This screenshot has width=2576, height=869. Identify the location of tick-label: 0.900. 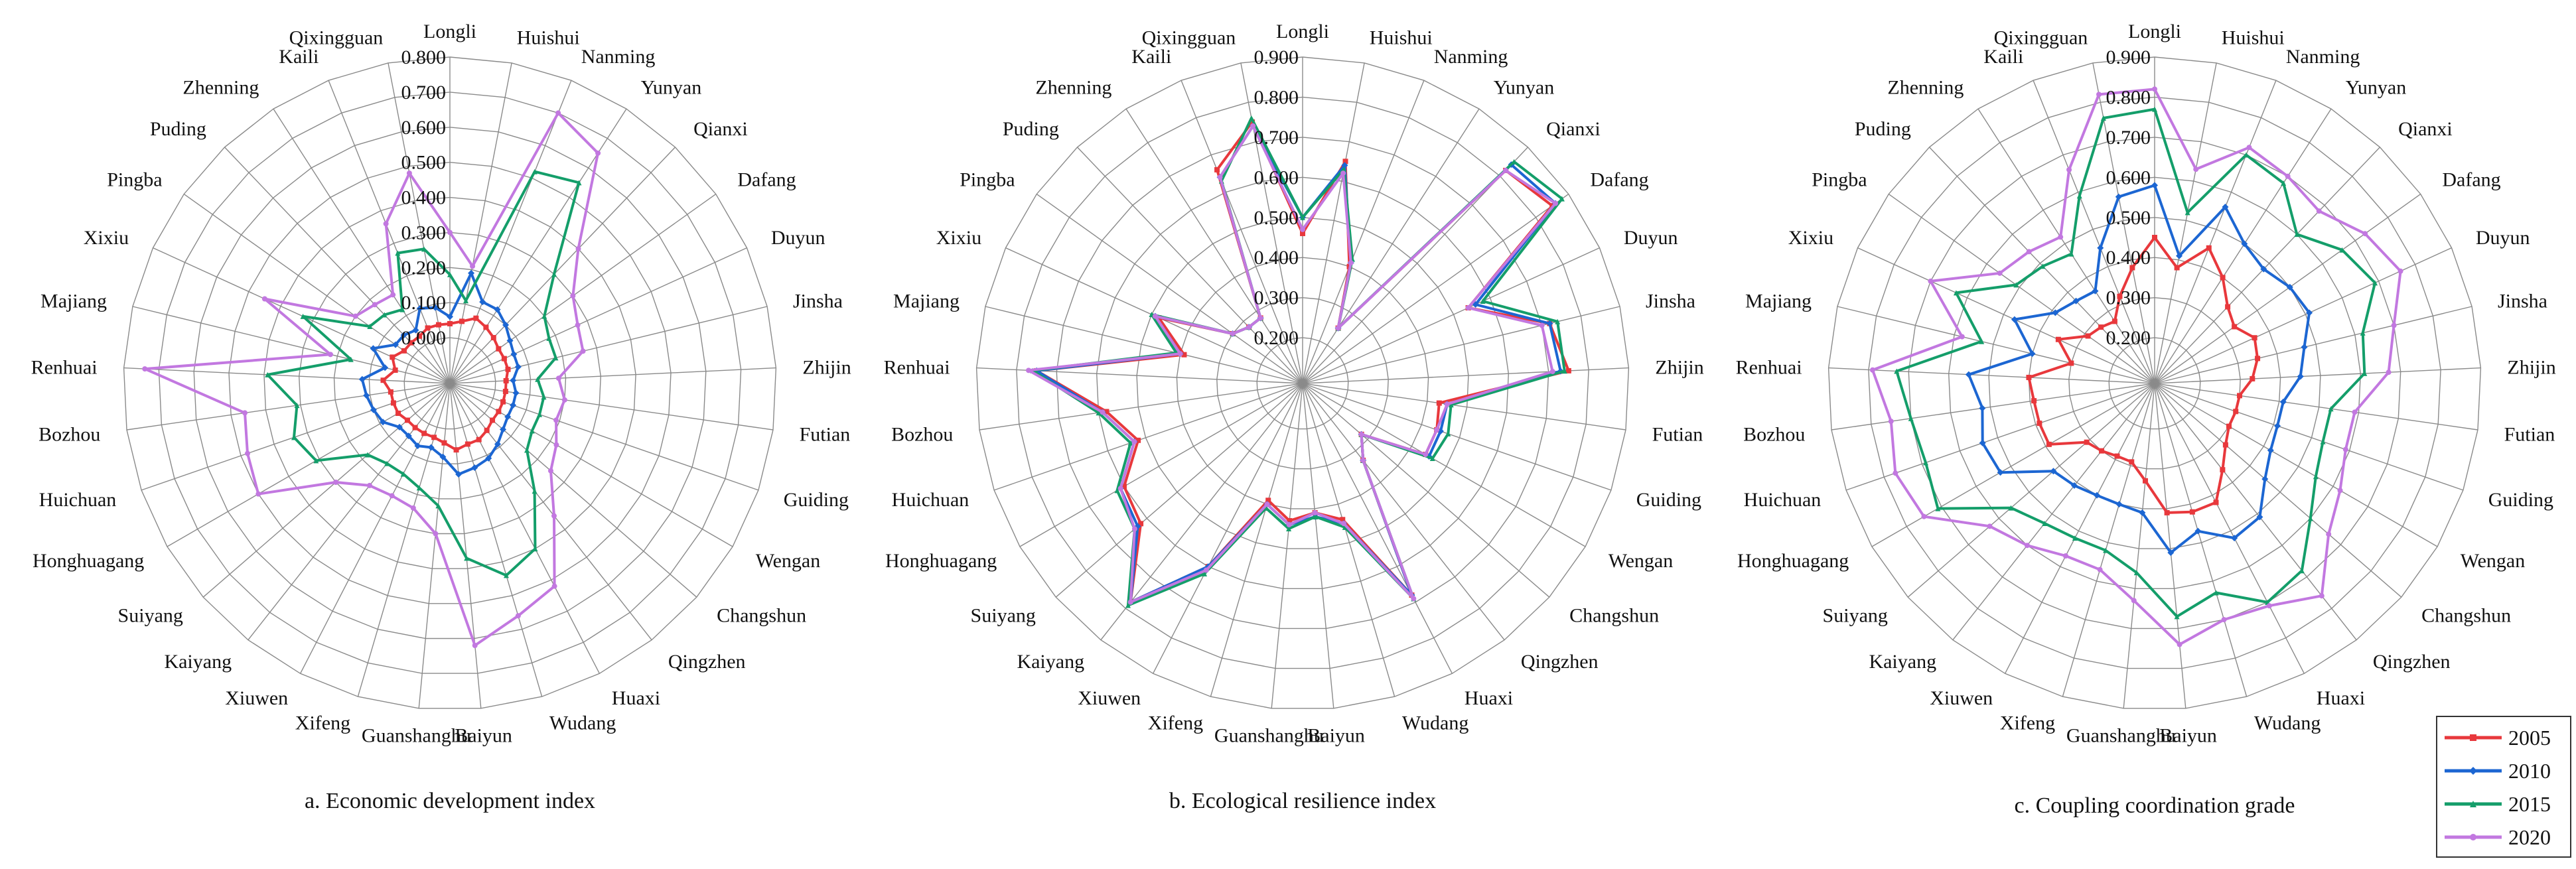
(2129, 57).